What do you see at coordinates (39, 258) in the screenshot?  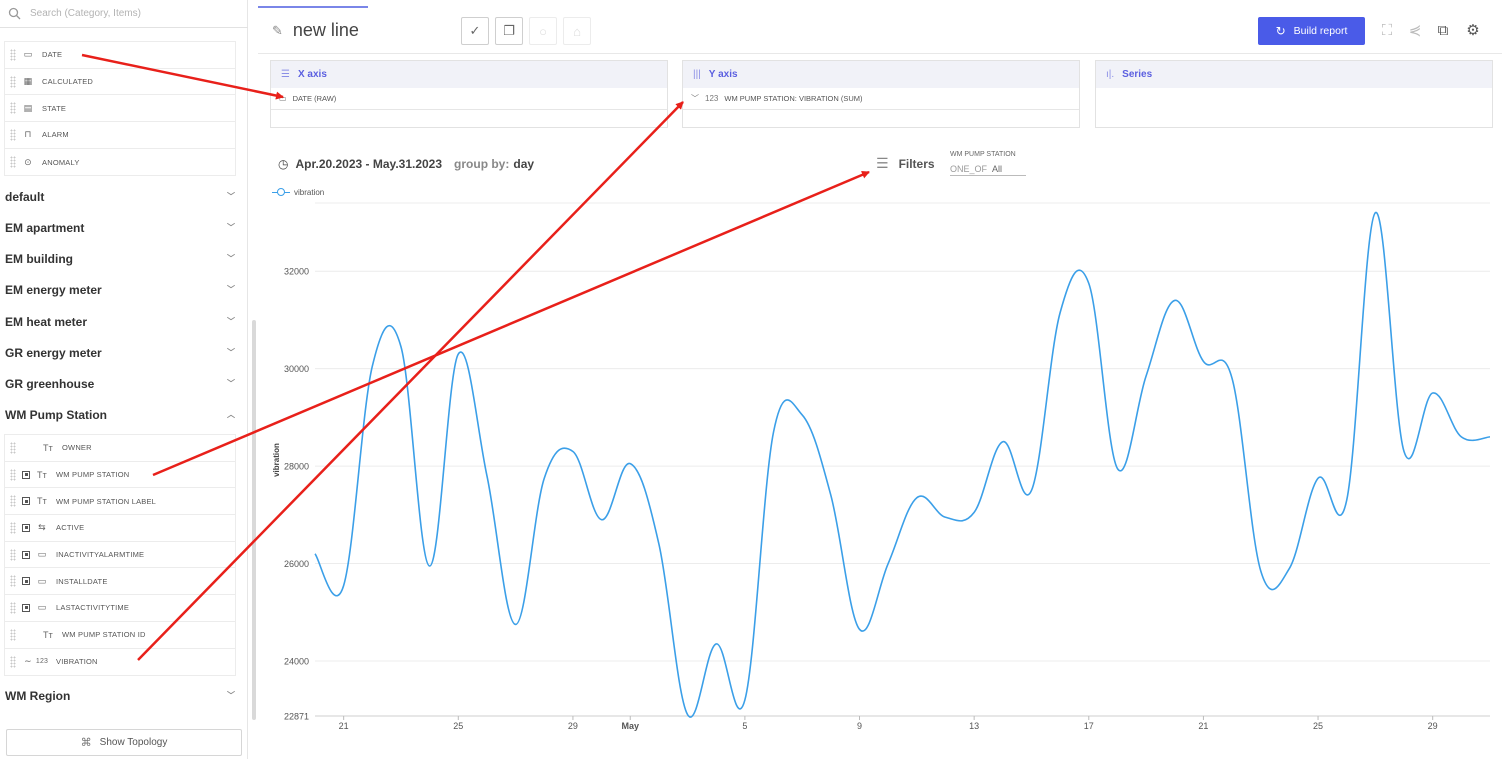 I see `group-label: EM building` at bounding box center [39, 258].